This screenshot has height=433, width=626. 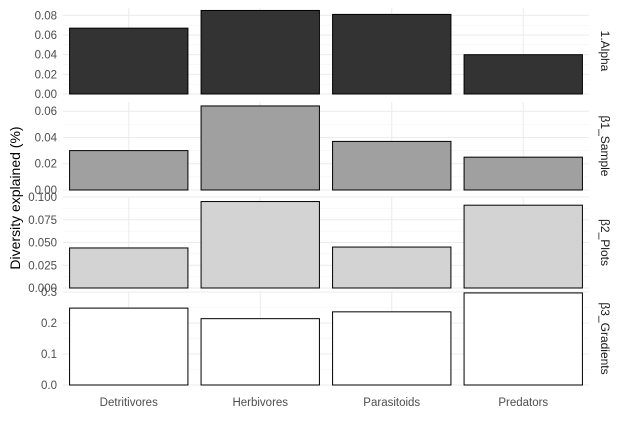 I want to click on x-tick-label: Parasitoids, so click(x=391, y=403).